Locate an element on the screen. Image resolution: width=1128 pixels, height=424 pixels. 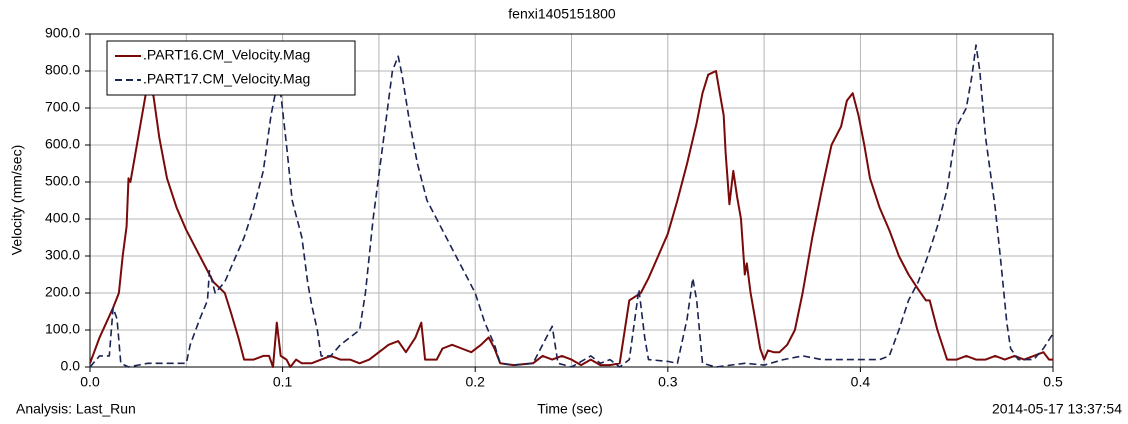
footer-left: Analysis: Last_Run is located at coordinates (76, 409).